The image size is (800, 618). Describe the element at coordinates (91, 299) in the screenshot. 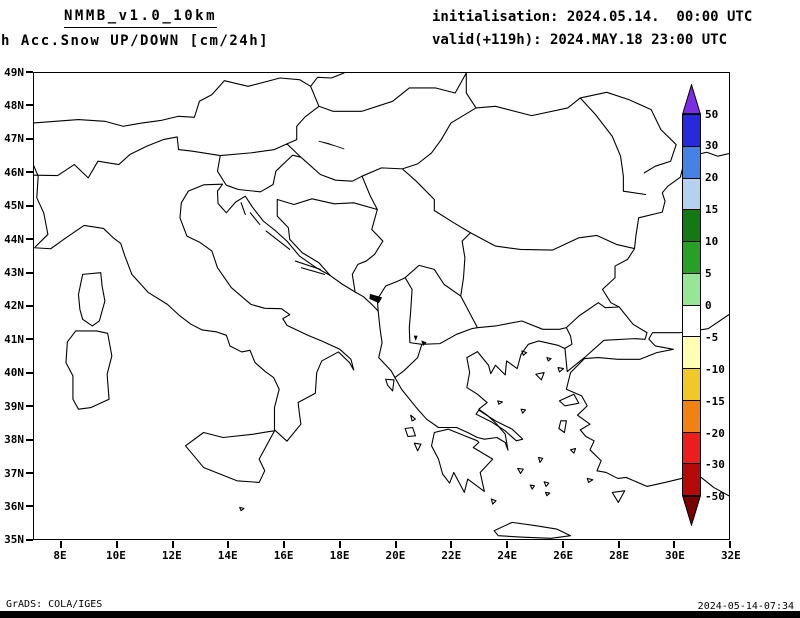

I see `corsica-coastline` at that location.